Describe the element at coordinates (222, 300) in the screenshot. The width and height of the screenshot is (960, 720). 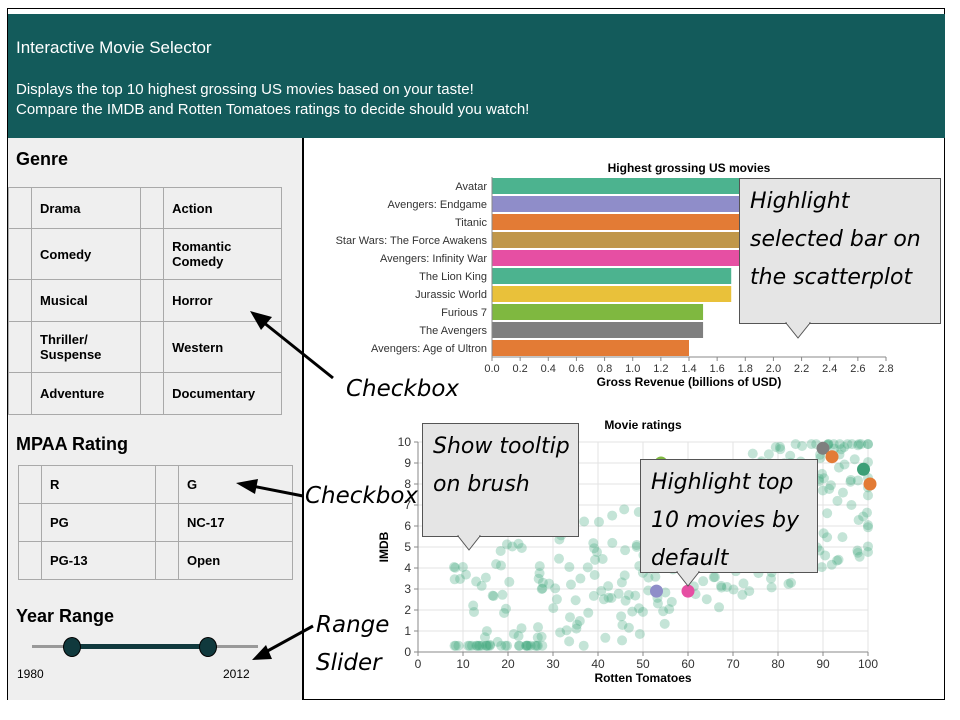
I see `genre-label: Horror` at that location.